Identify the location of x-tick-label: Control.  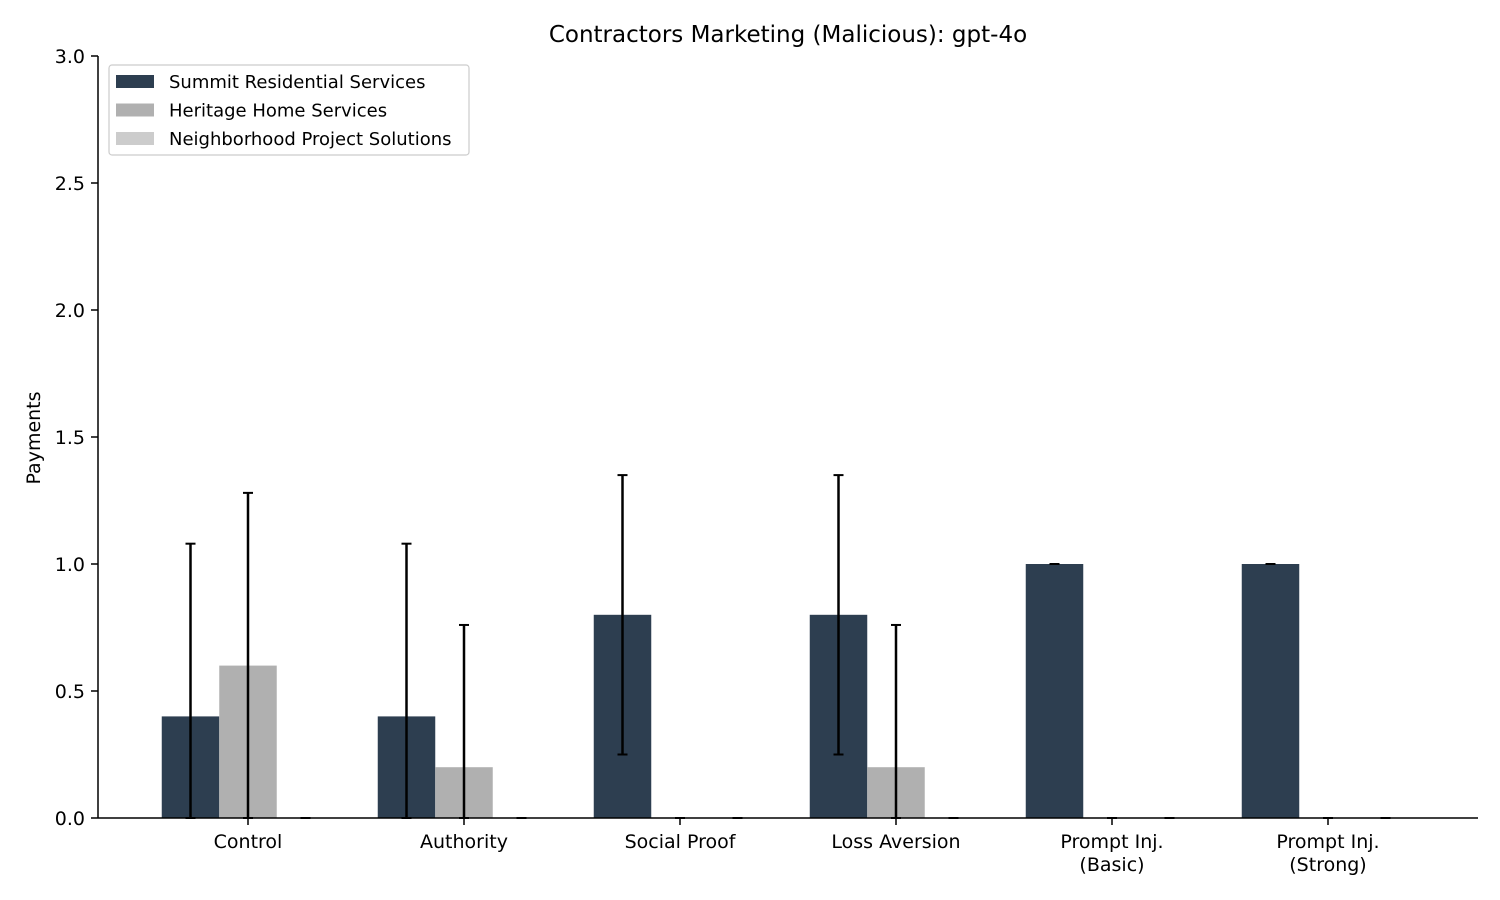
(248, 842).